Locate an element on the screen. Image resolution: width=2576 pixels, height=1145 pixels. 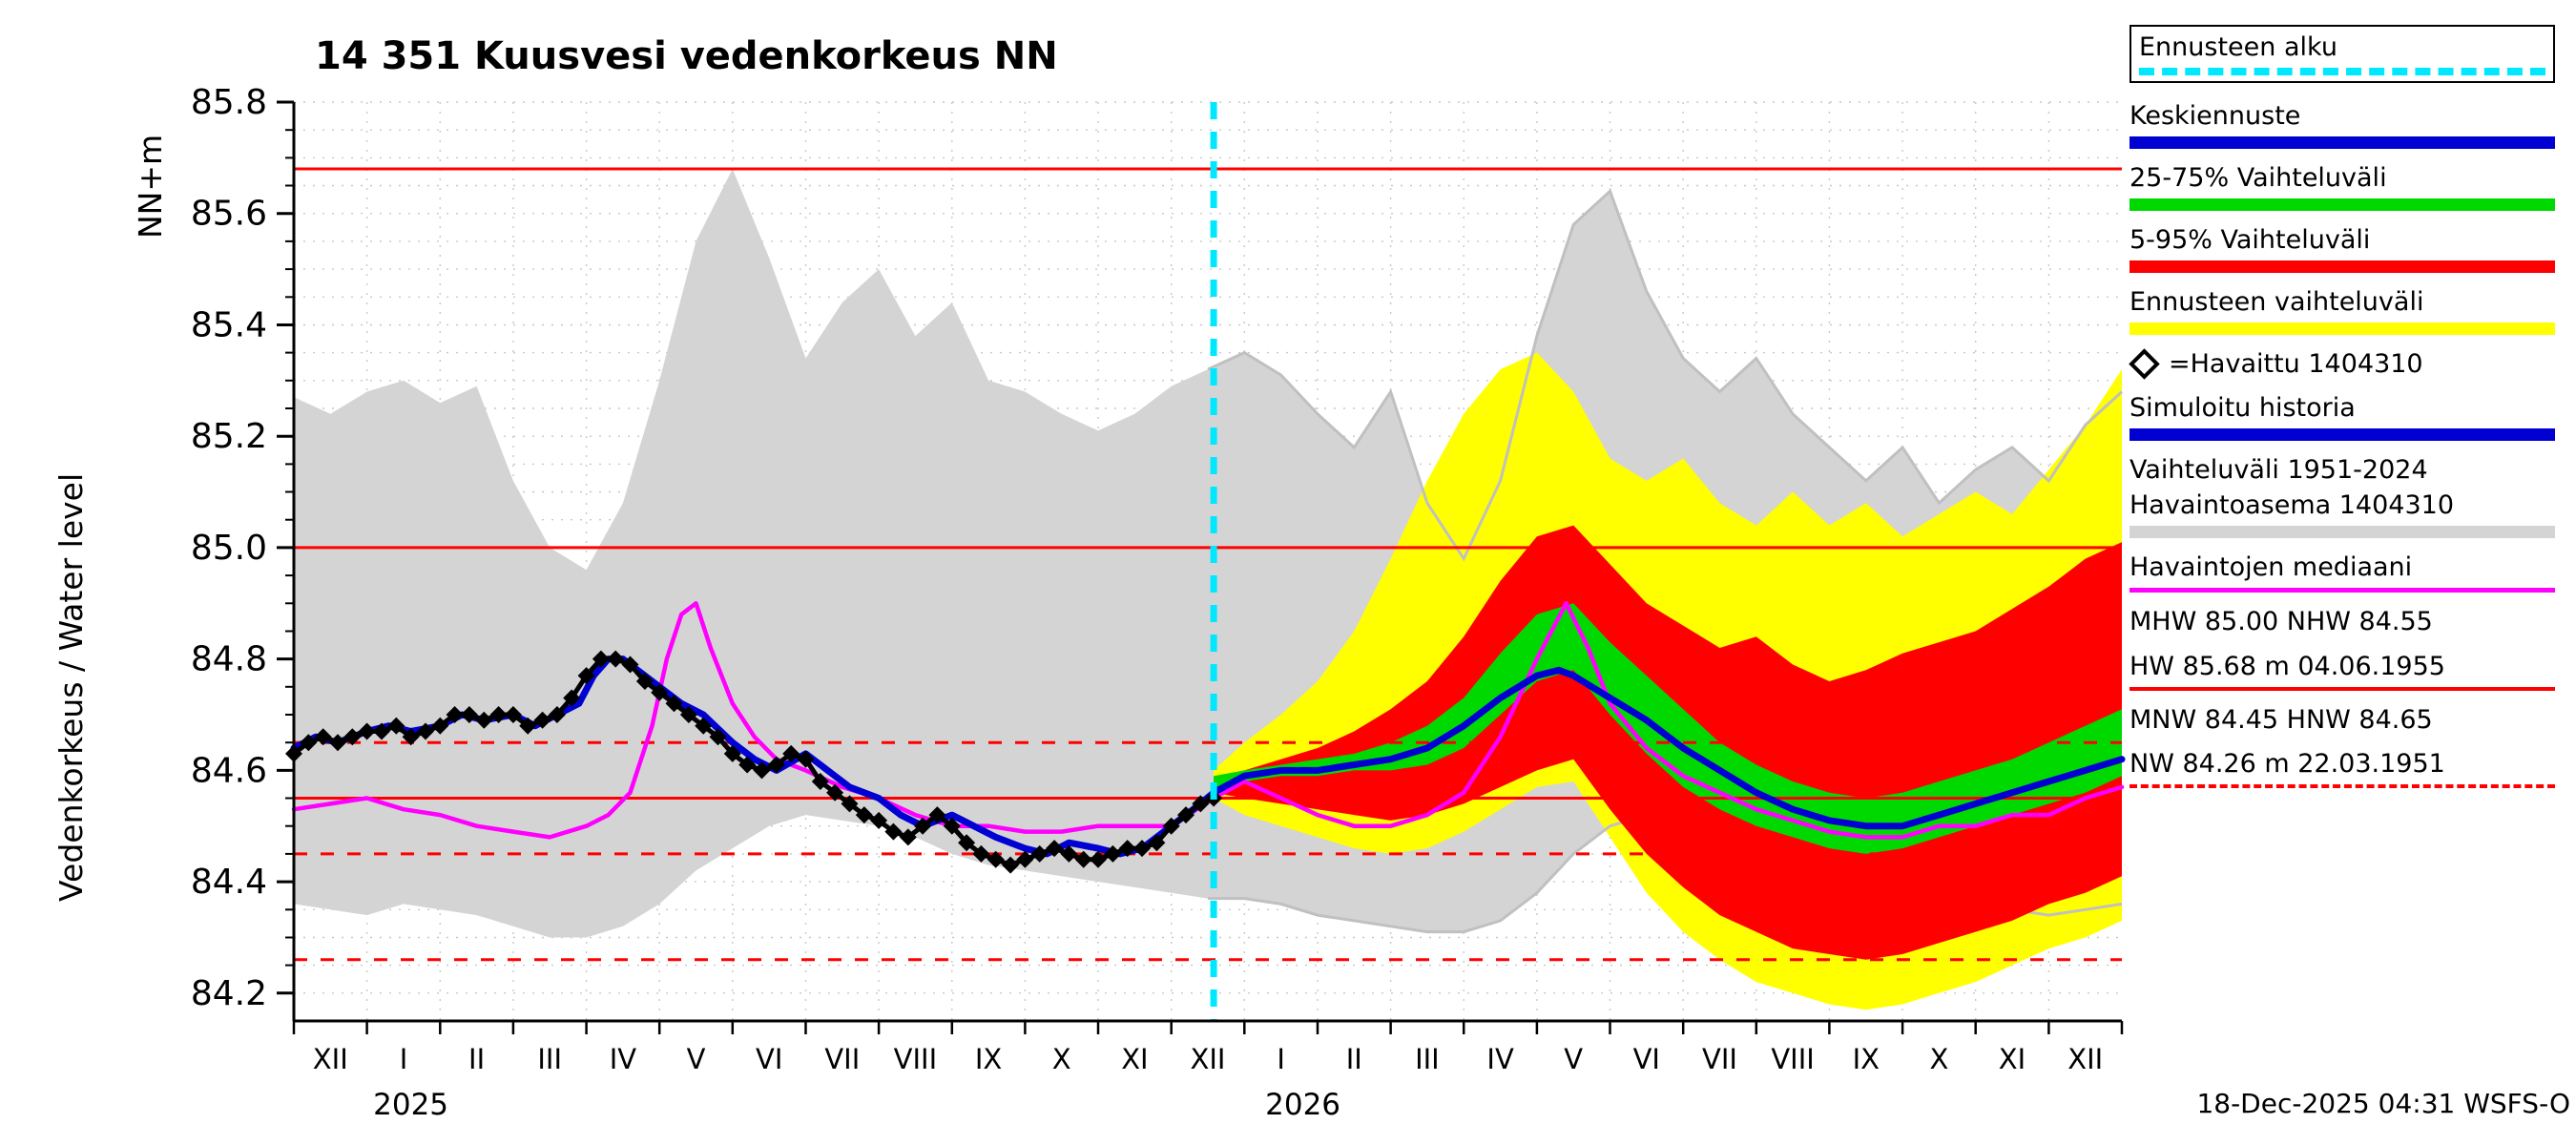
legend-item-2: 25-75% Vaihteluväli is located at coordinates (2342, 187).